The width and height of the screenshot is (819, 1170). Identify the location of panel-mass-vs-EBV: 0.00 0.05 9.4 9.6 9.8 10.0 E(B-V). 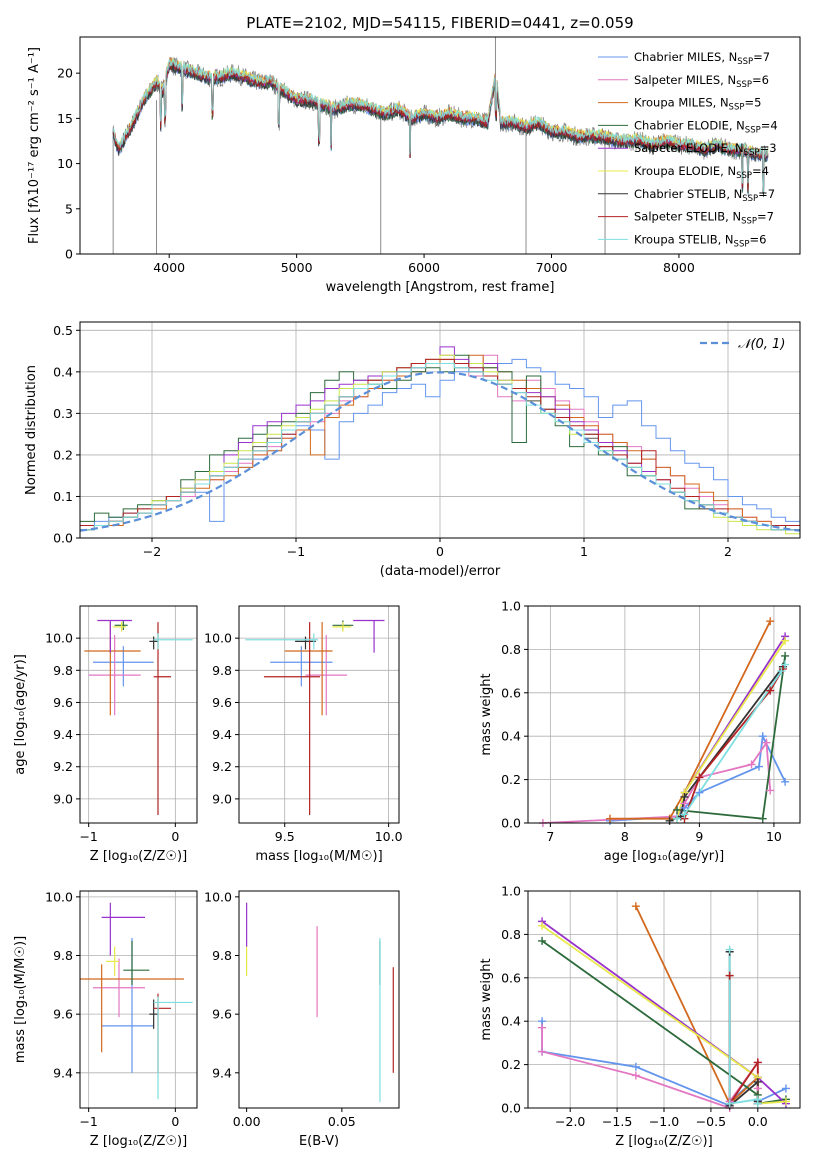
(302, 1019).